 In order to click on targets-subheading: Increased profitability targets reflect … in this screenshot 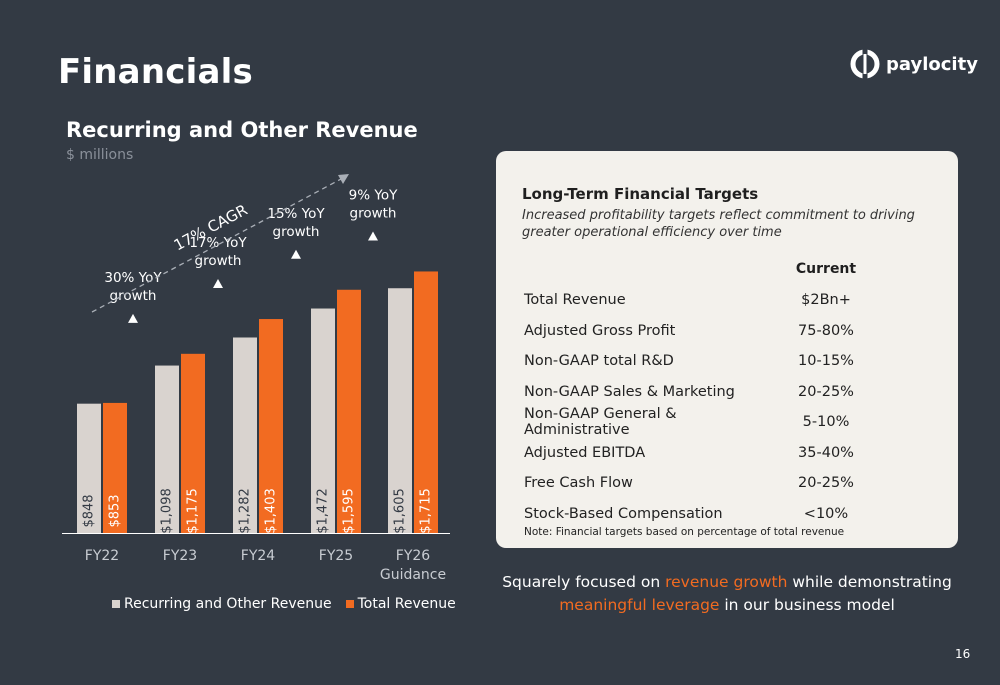, I will do `click(718, 224)`.